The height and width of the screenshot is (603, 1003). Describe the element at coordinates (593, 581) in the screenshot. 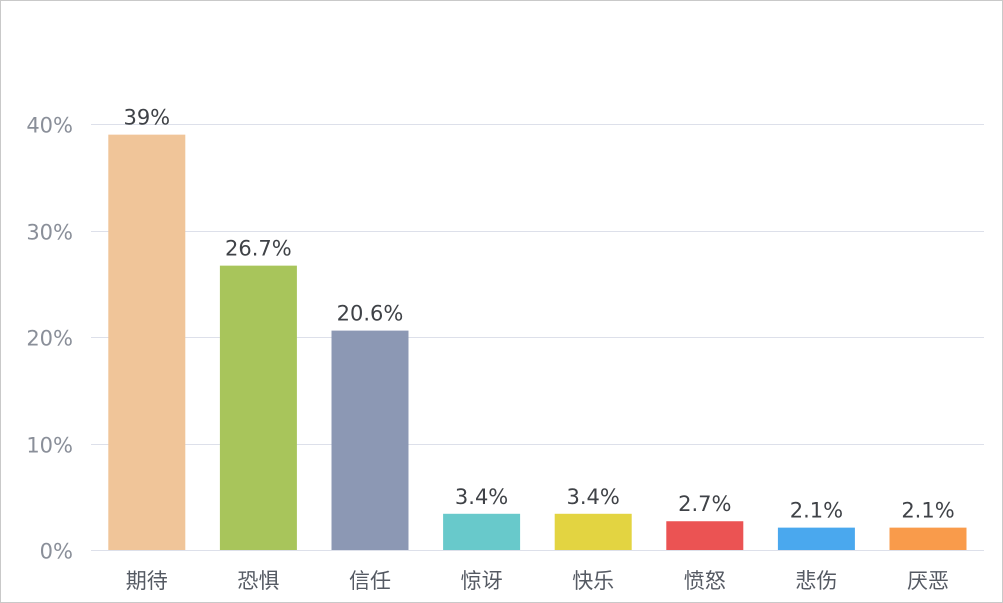

I see `x-tick-label: 快乐` at that location.